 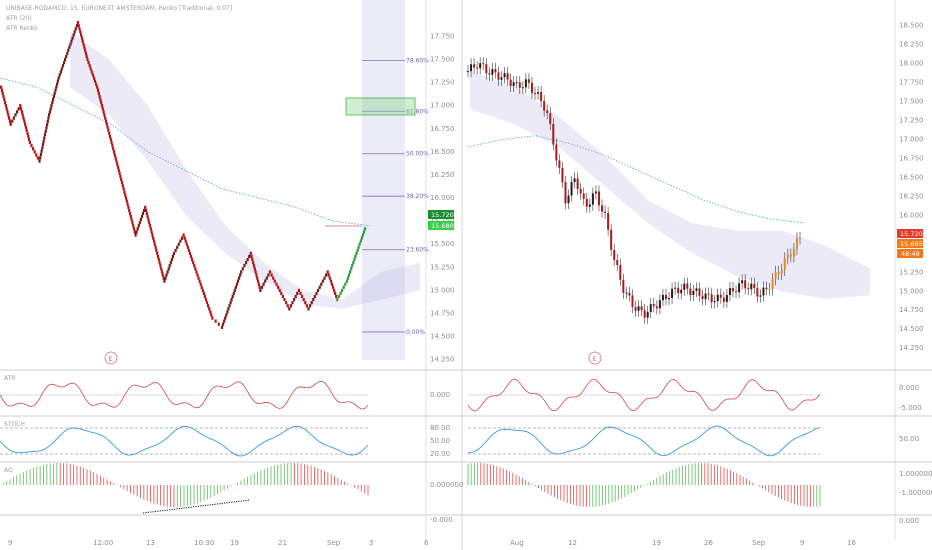 I want to click on indicator-tick: 80.00, so click(x=440, y=428).